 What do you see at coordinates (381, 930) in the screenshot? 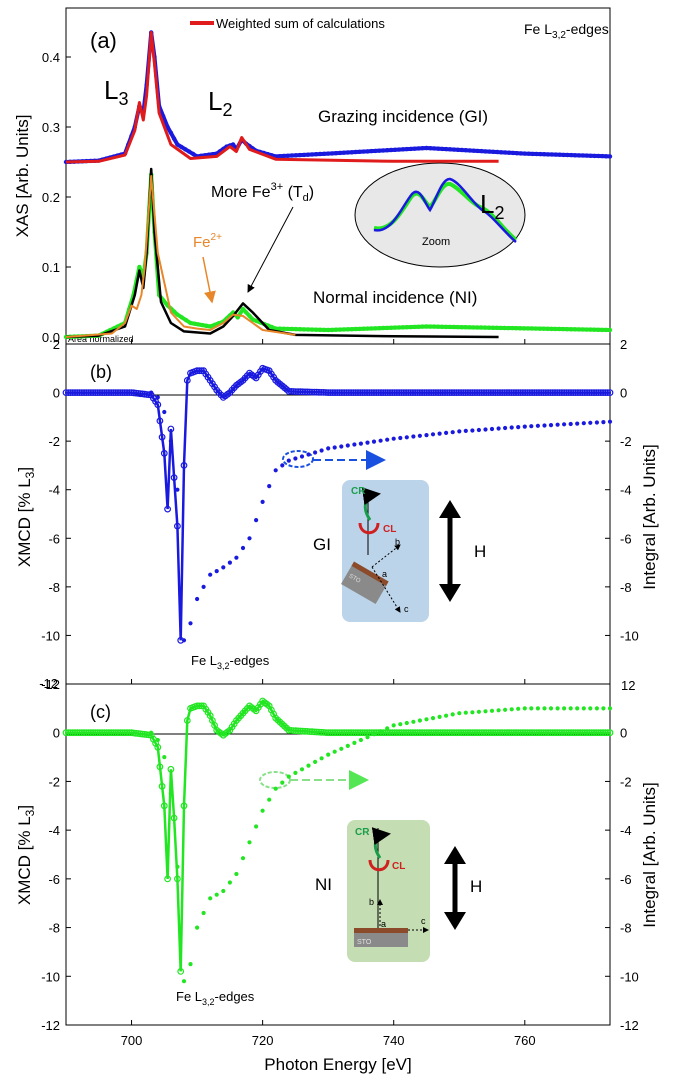
I see `ni-film-layer` at bounding box center [381, 930].